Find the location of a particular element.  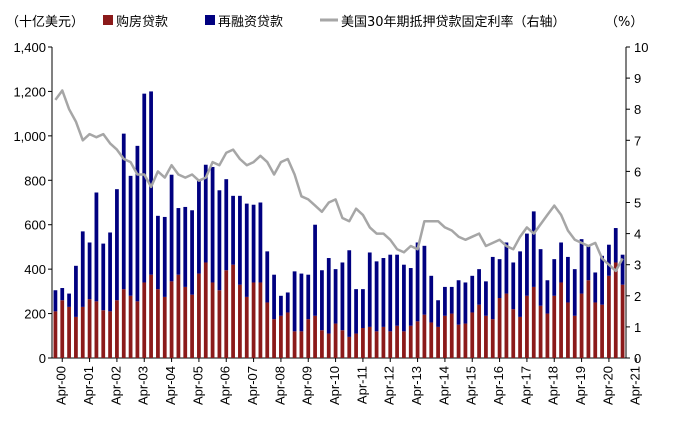

x-tick-label: Apr-10 is located at coordinates (334, 385).